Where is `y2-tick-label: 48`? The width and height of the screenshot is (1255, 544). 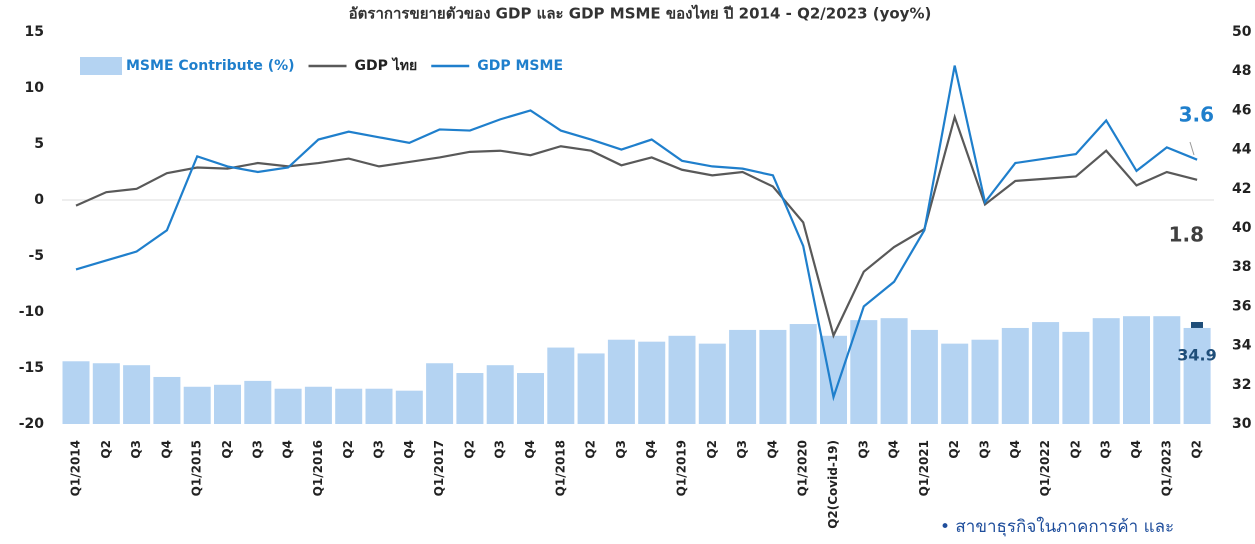
y2-tick-label: 48 is located at coordinates (1241, 71).